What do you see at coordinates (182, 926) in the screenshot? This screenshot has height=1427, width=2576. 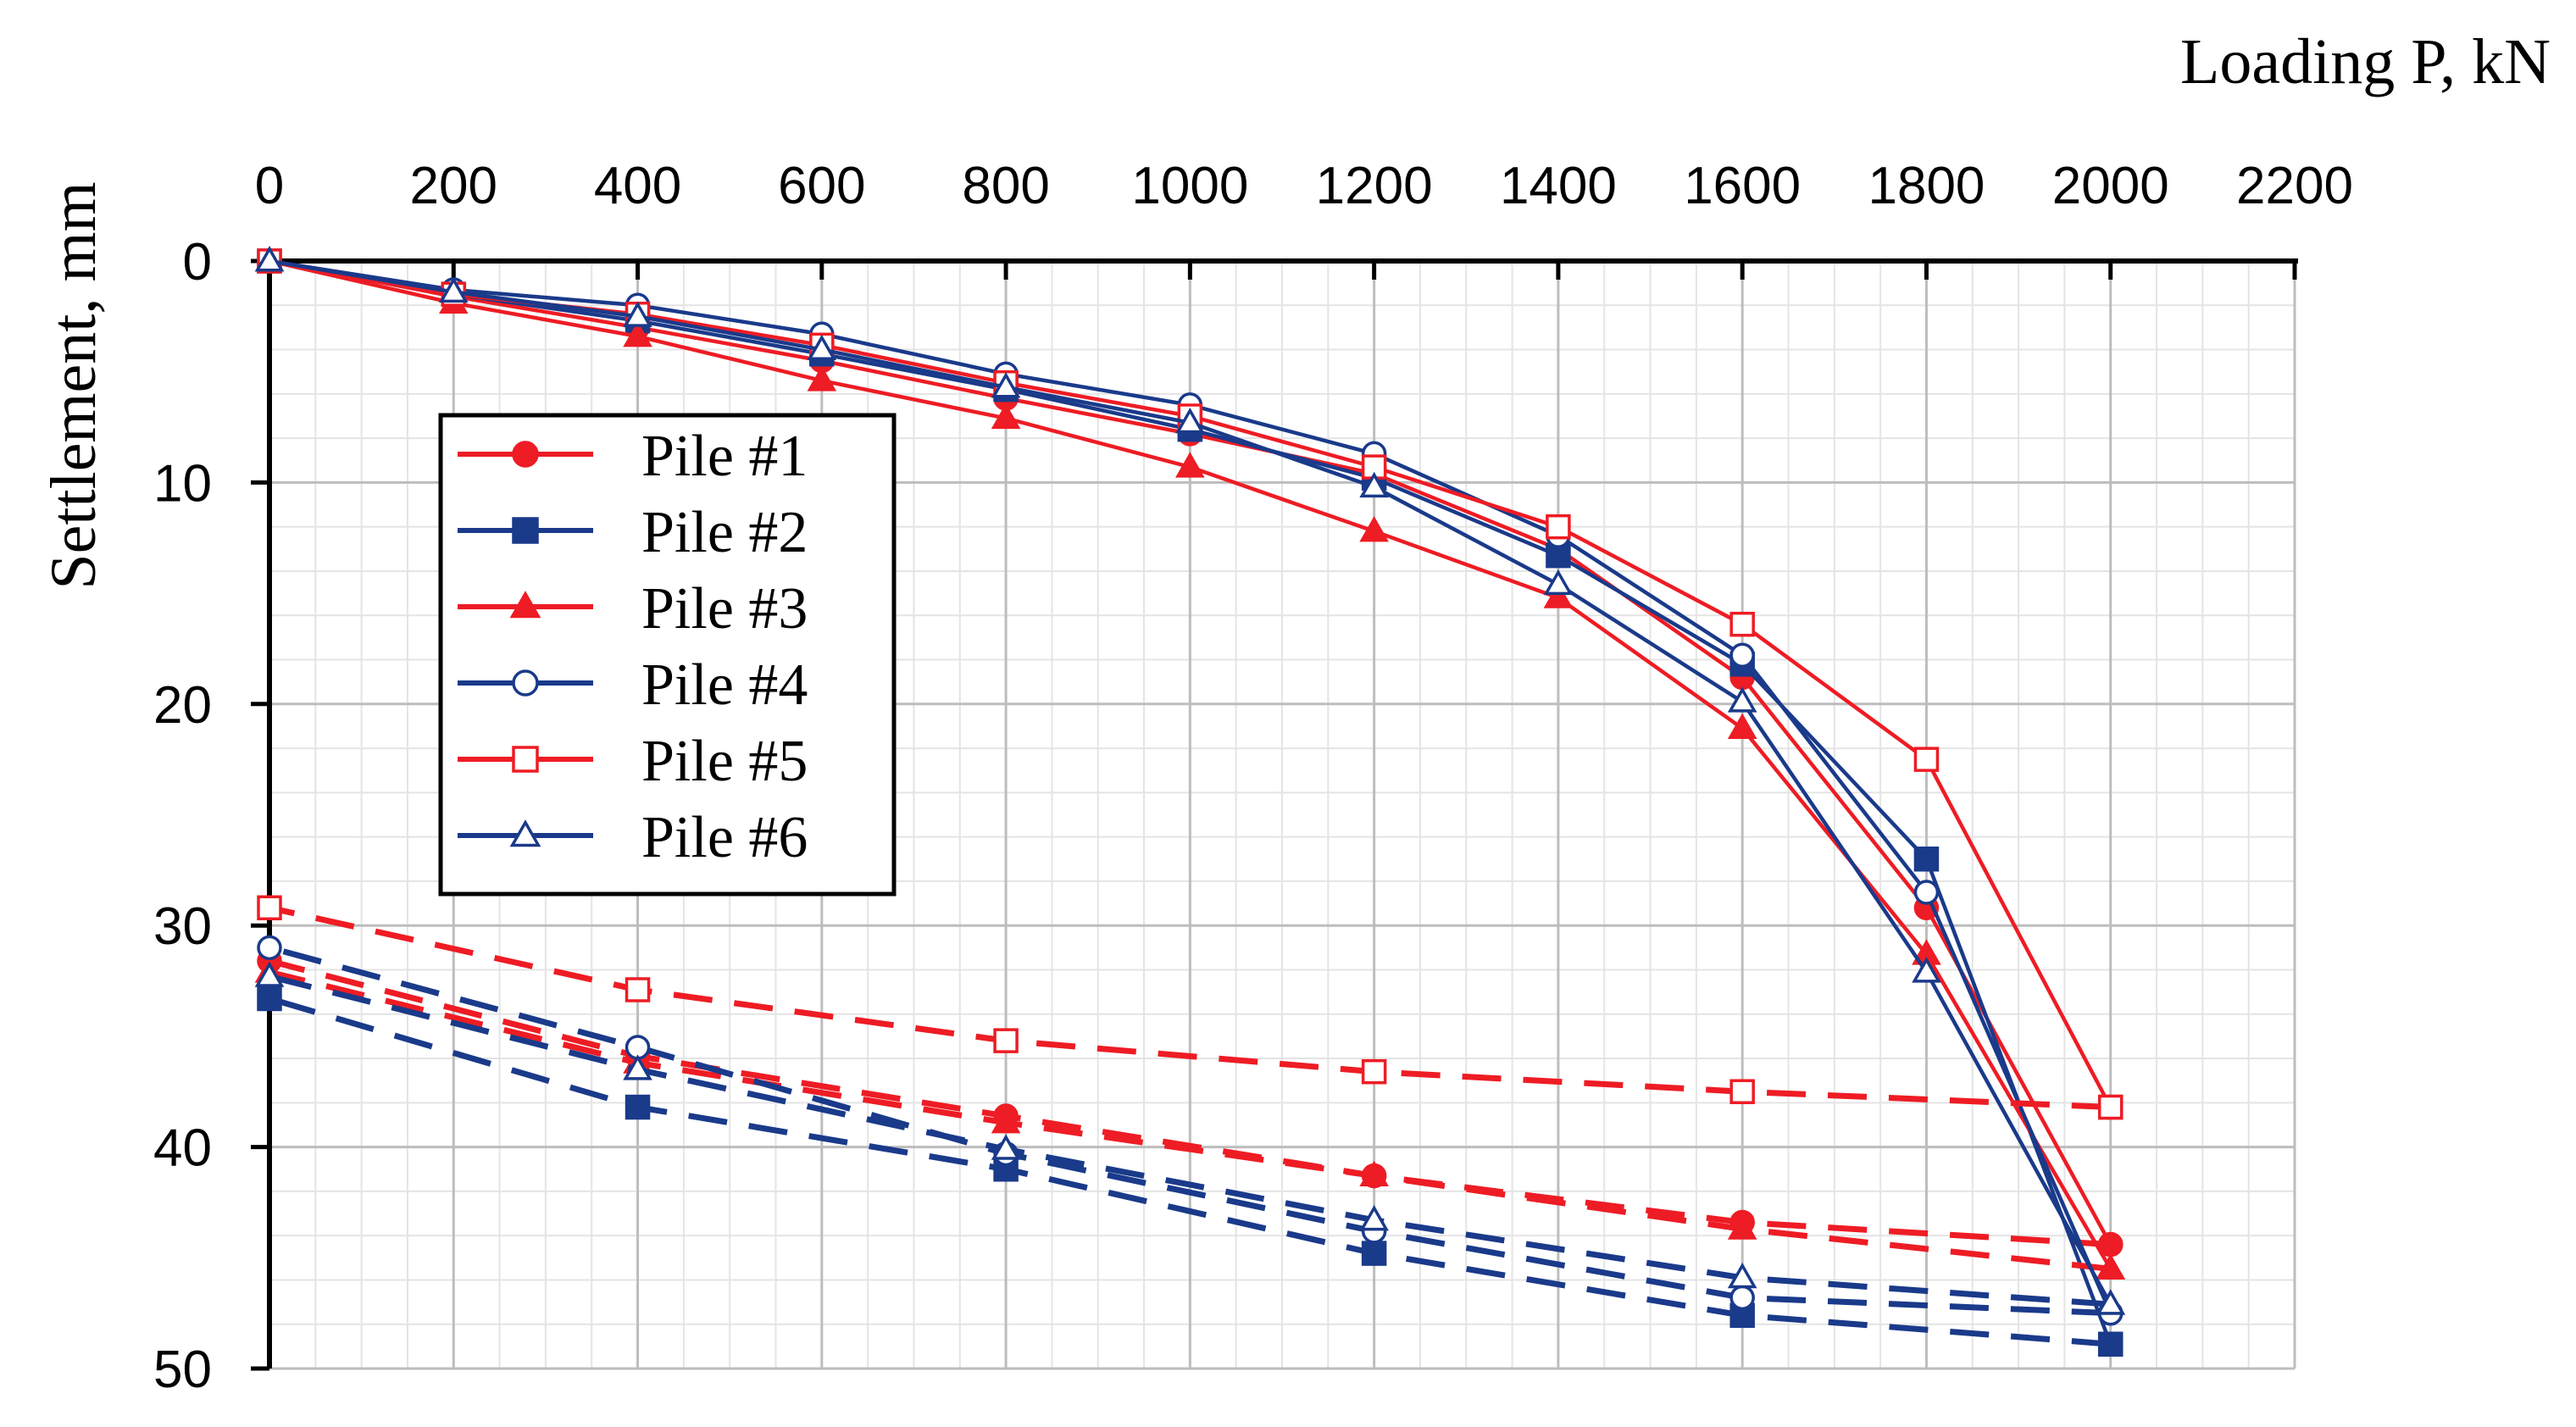 I see `y-tick-label: 30` at bounding box center [182, 926].